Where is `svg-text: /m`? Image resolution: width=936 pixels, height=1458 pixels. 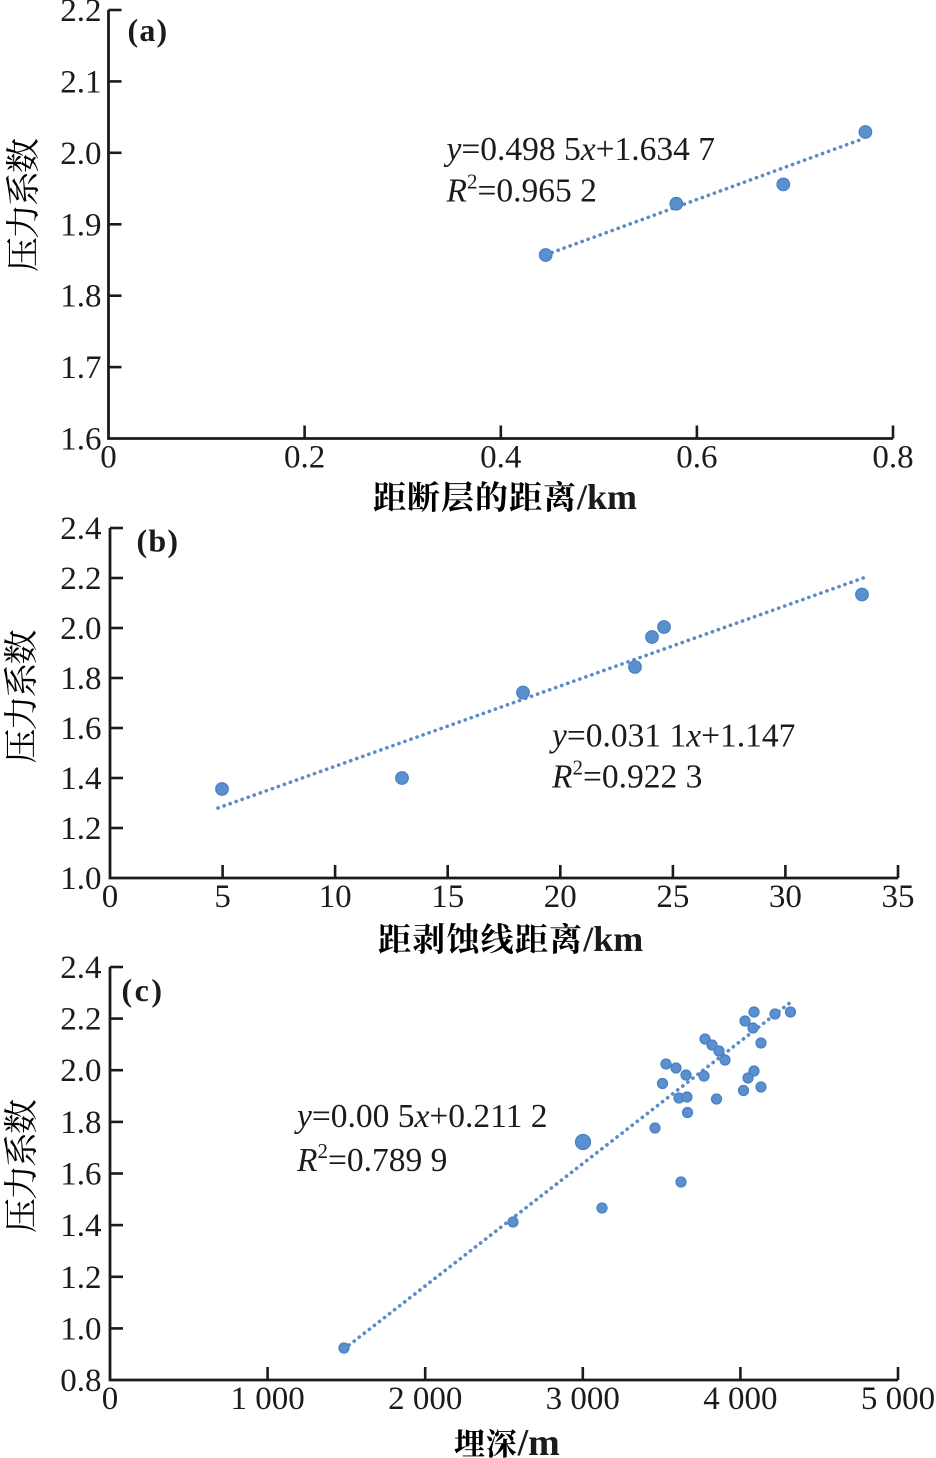
svg-text: /m is located at coordinates (538, 1440).